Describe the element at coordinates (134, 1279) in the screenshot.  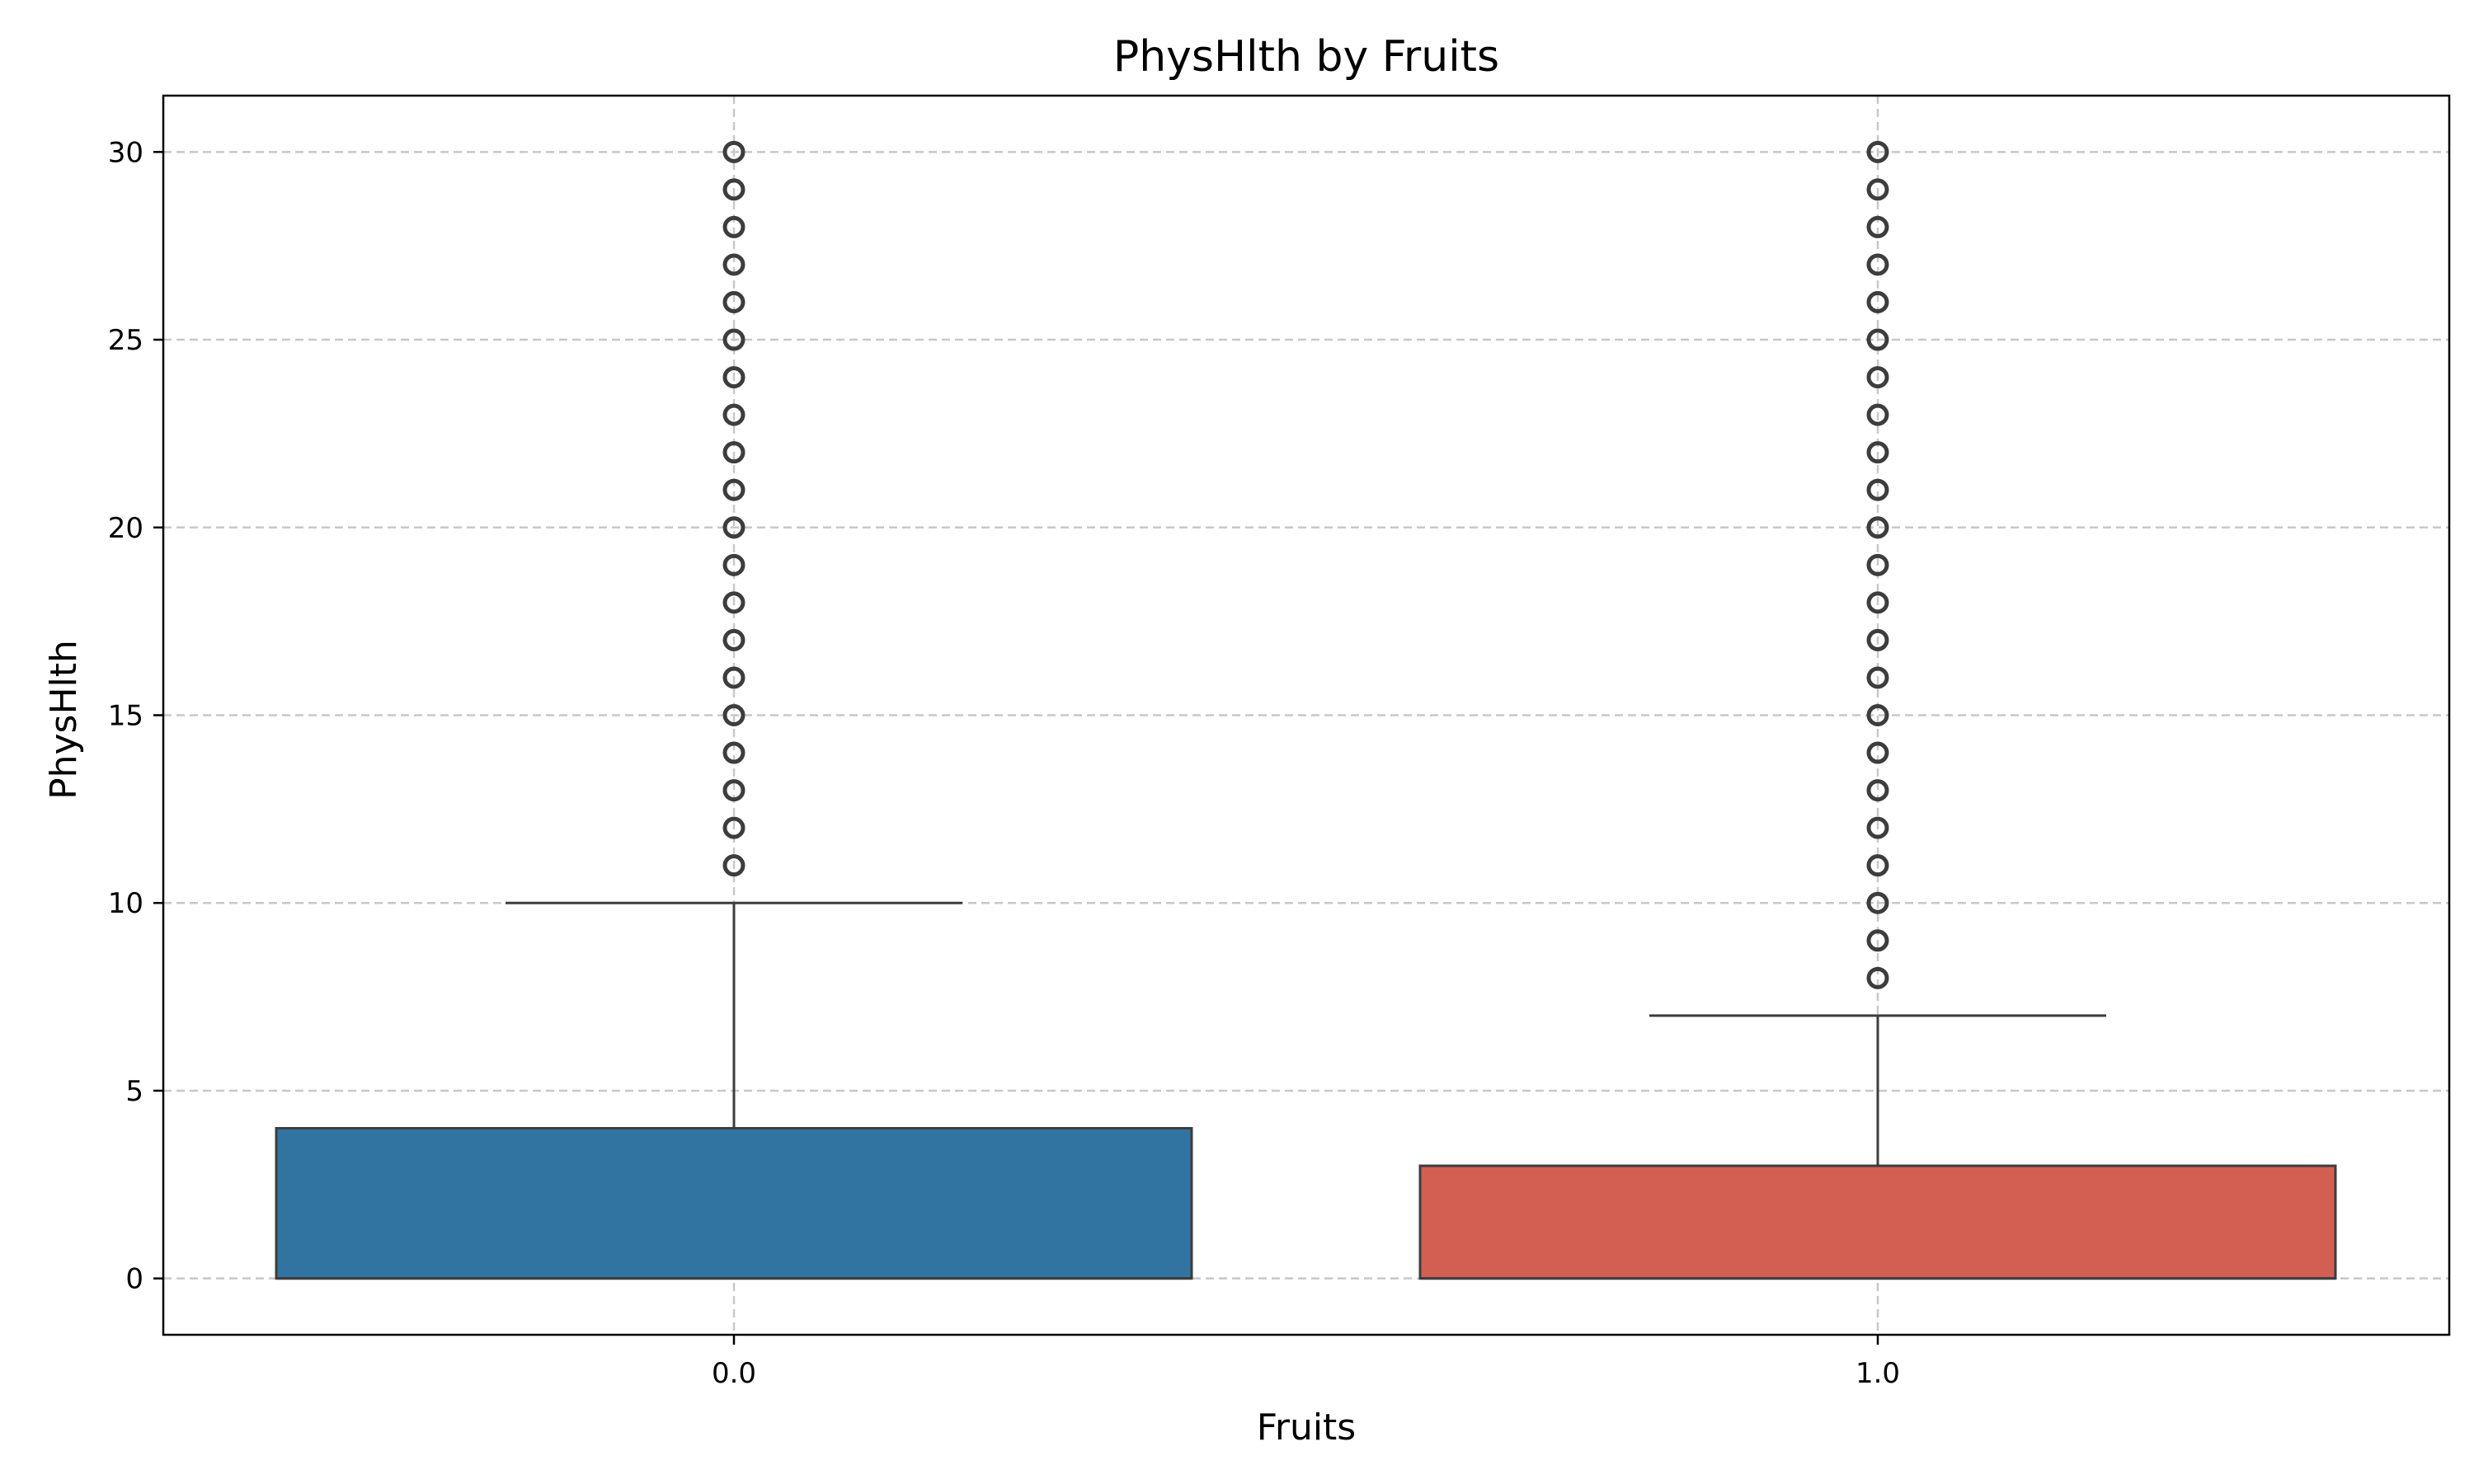
I see `y-tick-label: 0` at that location.